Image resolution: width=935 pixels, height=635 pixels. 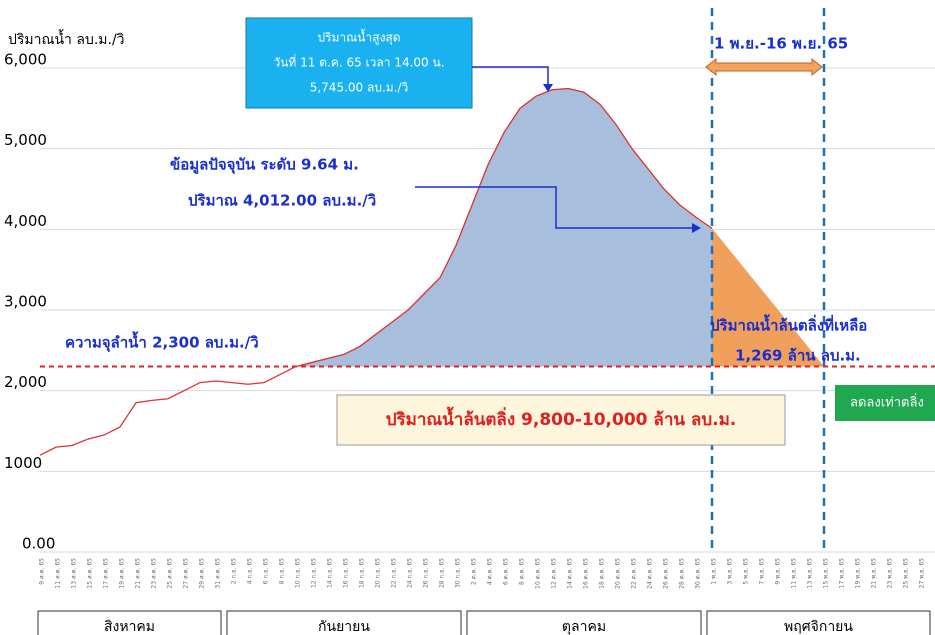 I want to click on x-tick-label: 2 ก.ย. 65, so click(x=234, y=571).